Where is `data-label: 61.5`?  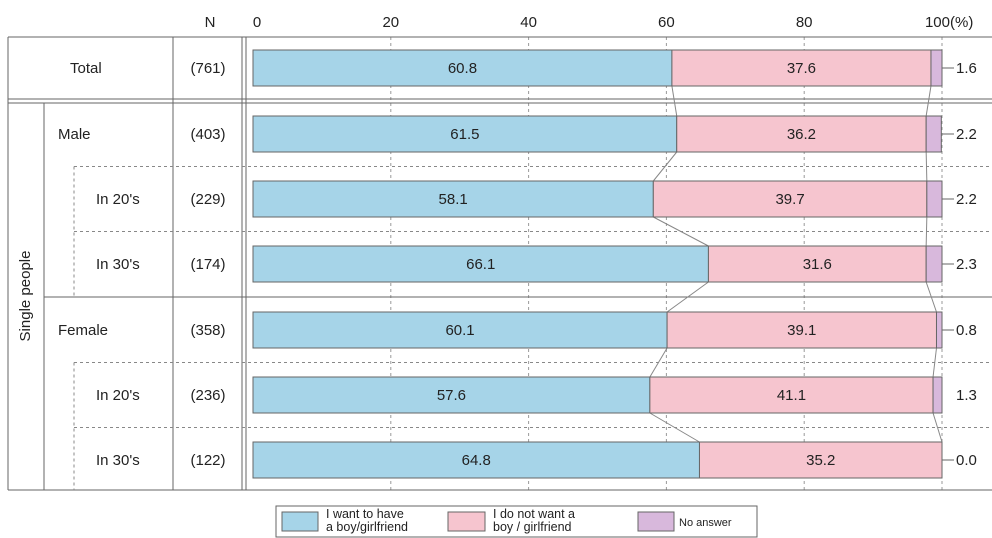
data-label: 61.5 is located at coordinates (464, 134).